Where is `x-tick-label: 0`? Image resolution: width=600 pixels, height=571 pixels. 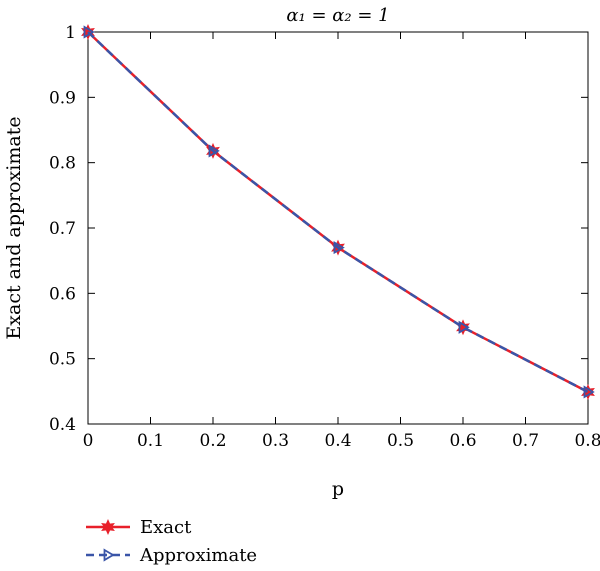 x-tick-label: 0 is located at coordinates (88, 441).